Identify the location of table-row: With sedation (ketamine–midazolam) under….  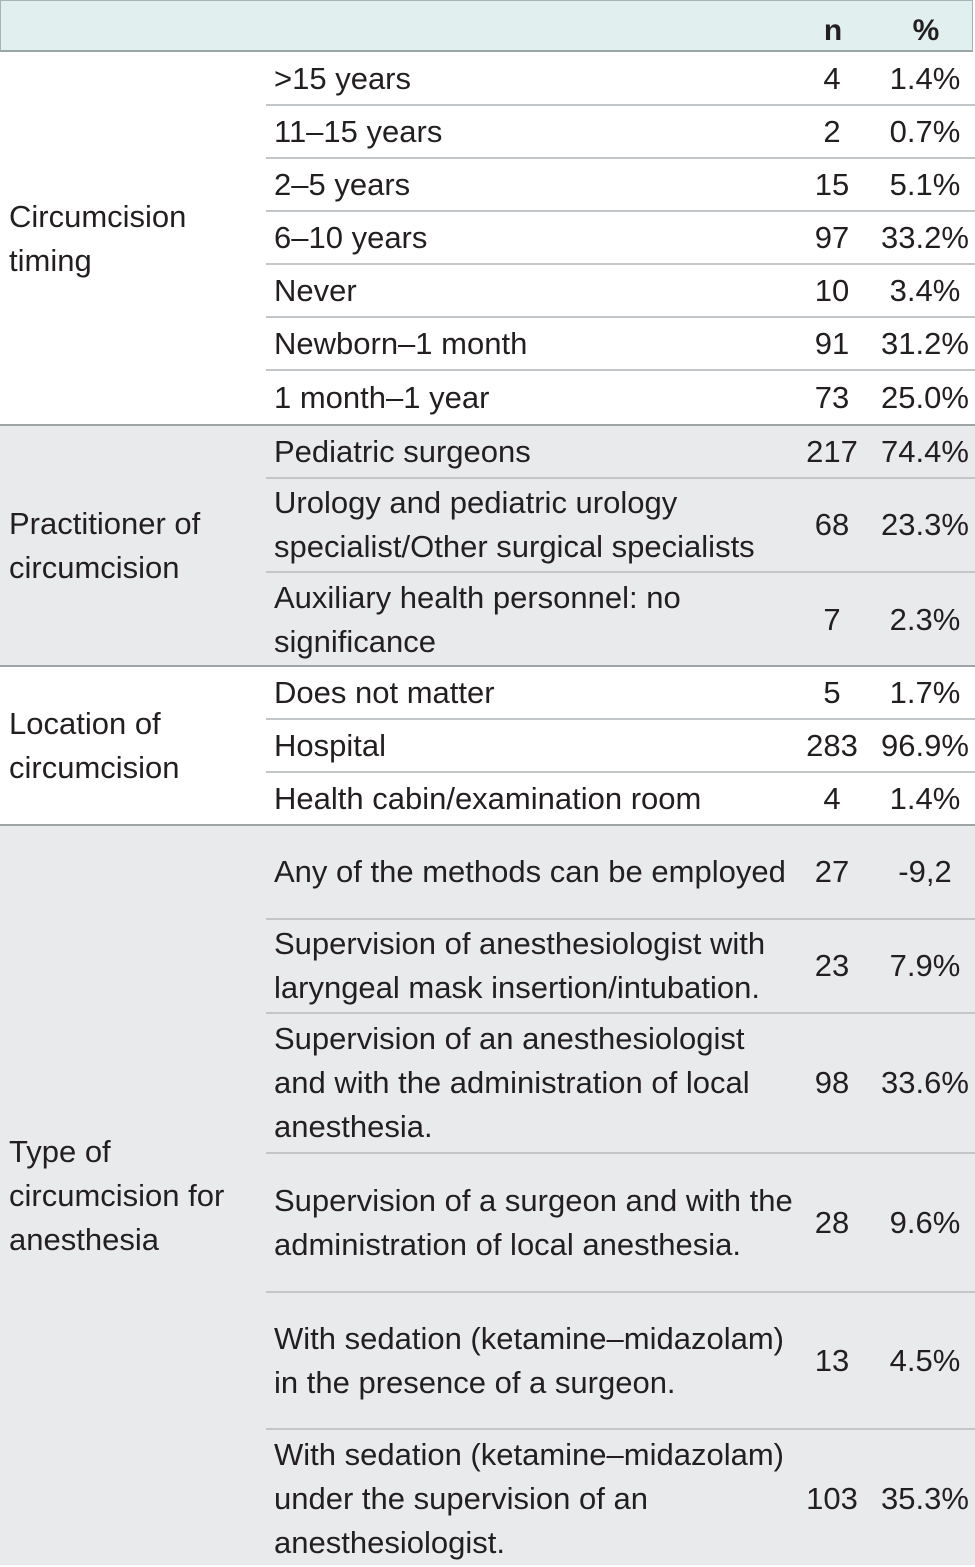
(620, 1498).